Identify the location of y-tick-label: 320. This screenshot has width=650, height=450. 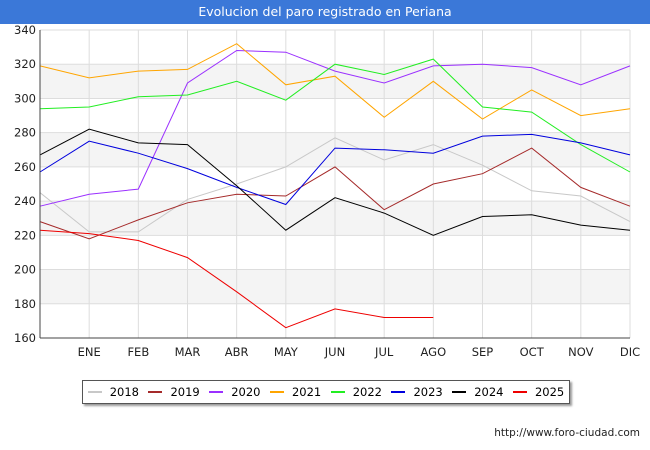
(25, 64).